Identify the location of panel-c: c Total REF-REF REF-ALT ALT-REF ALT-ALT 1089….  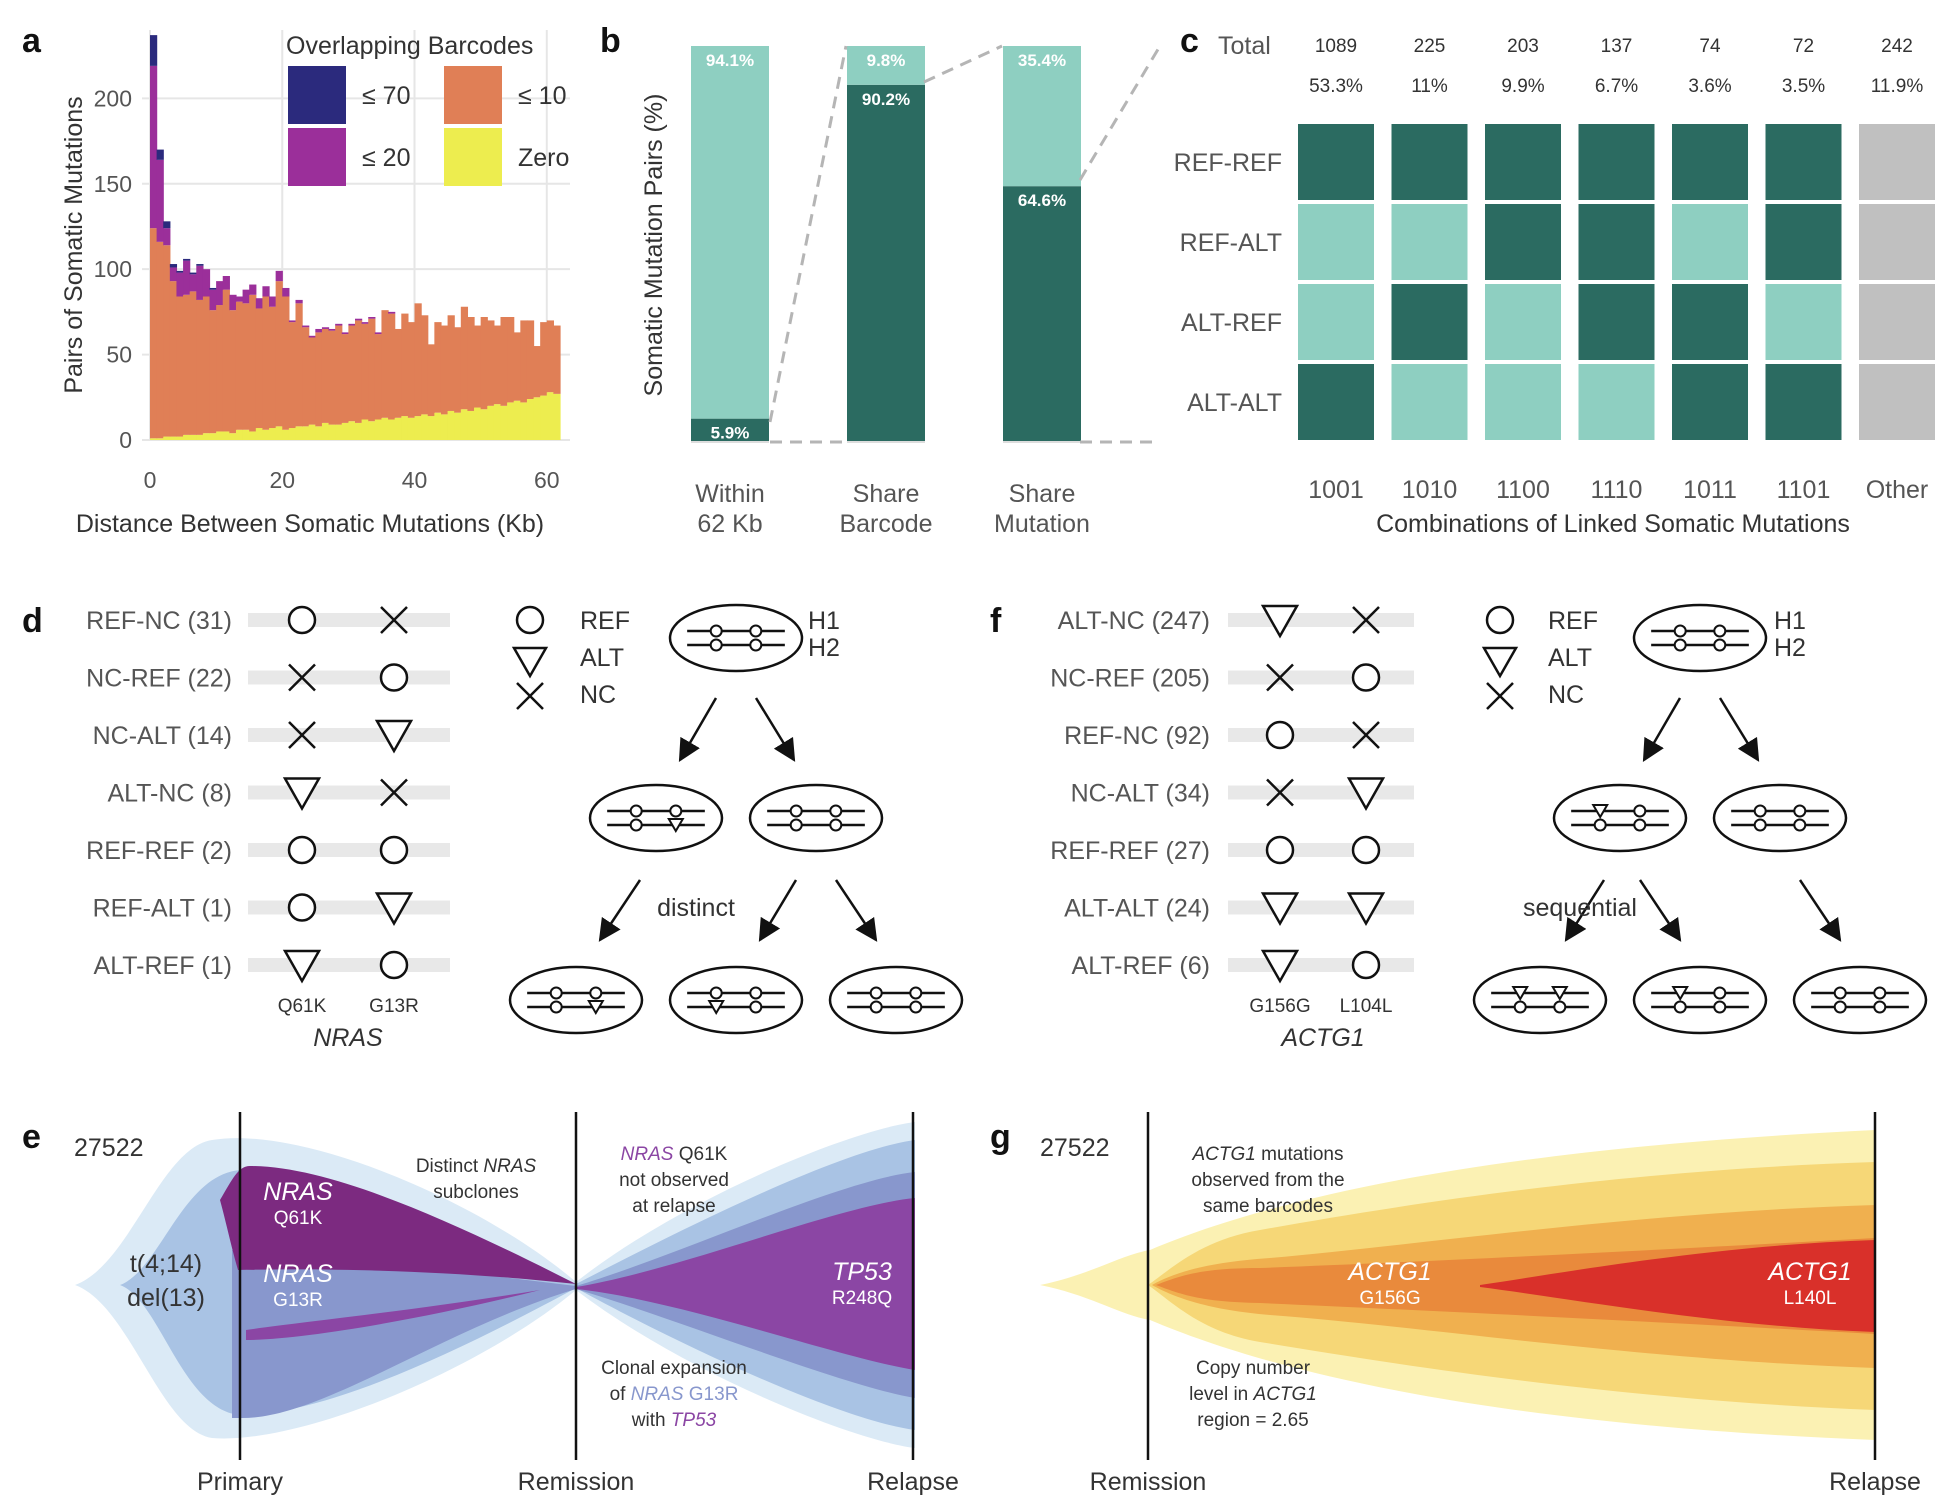
(1554, 280).